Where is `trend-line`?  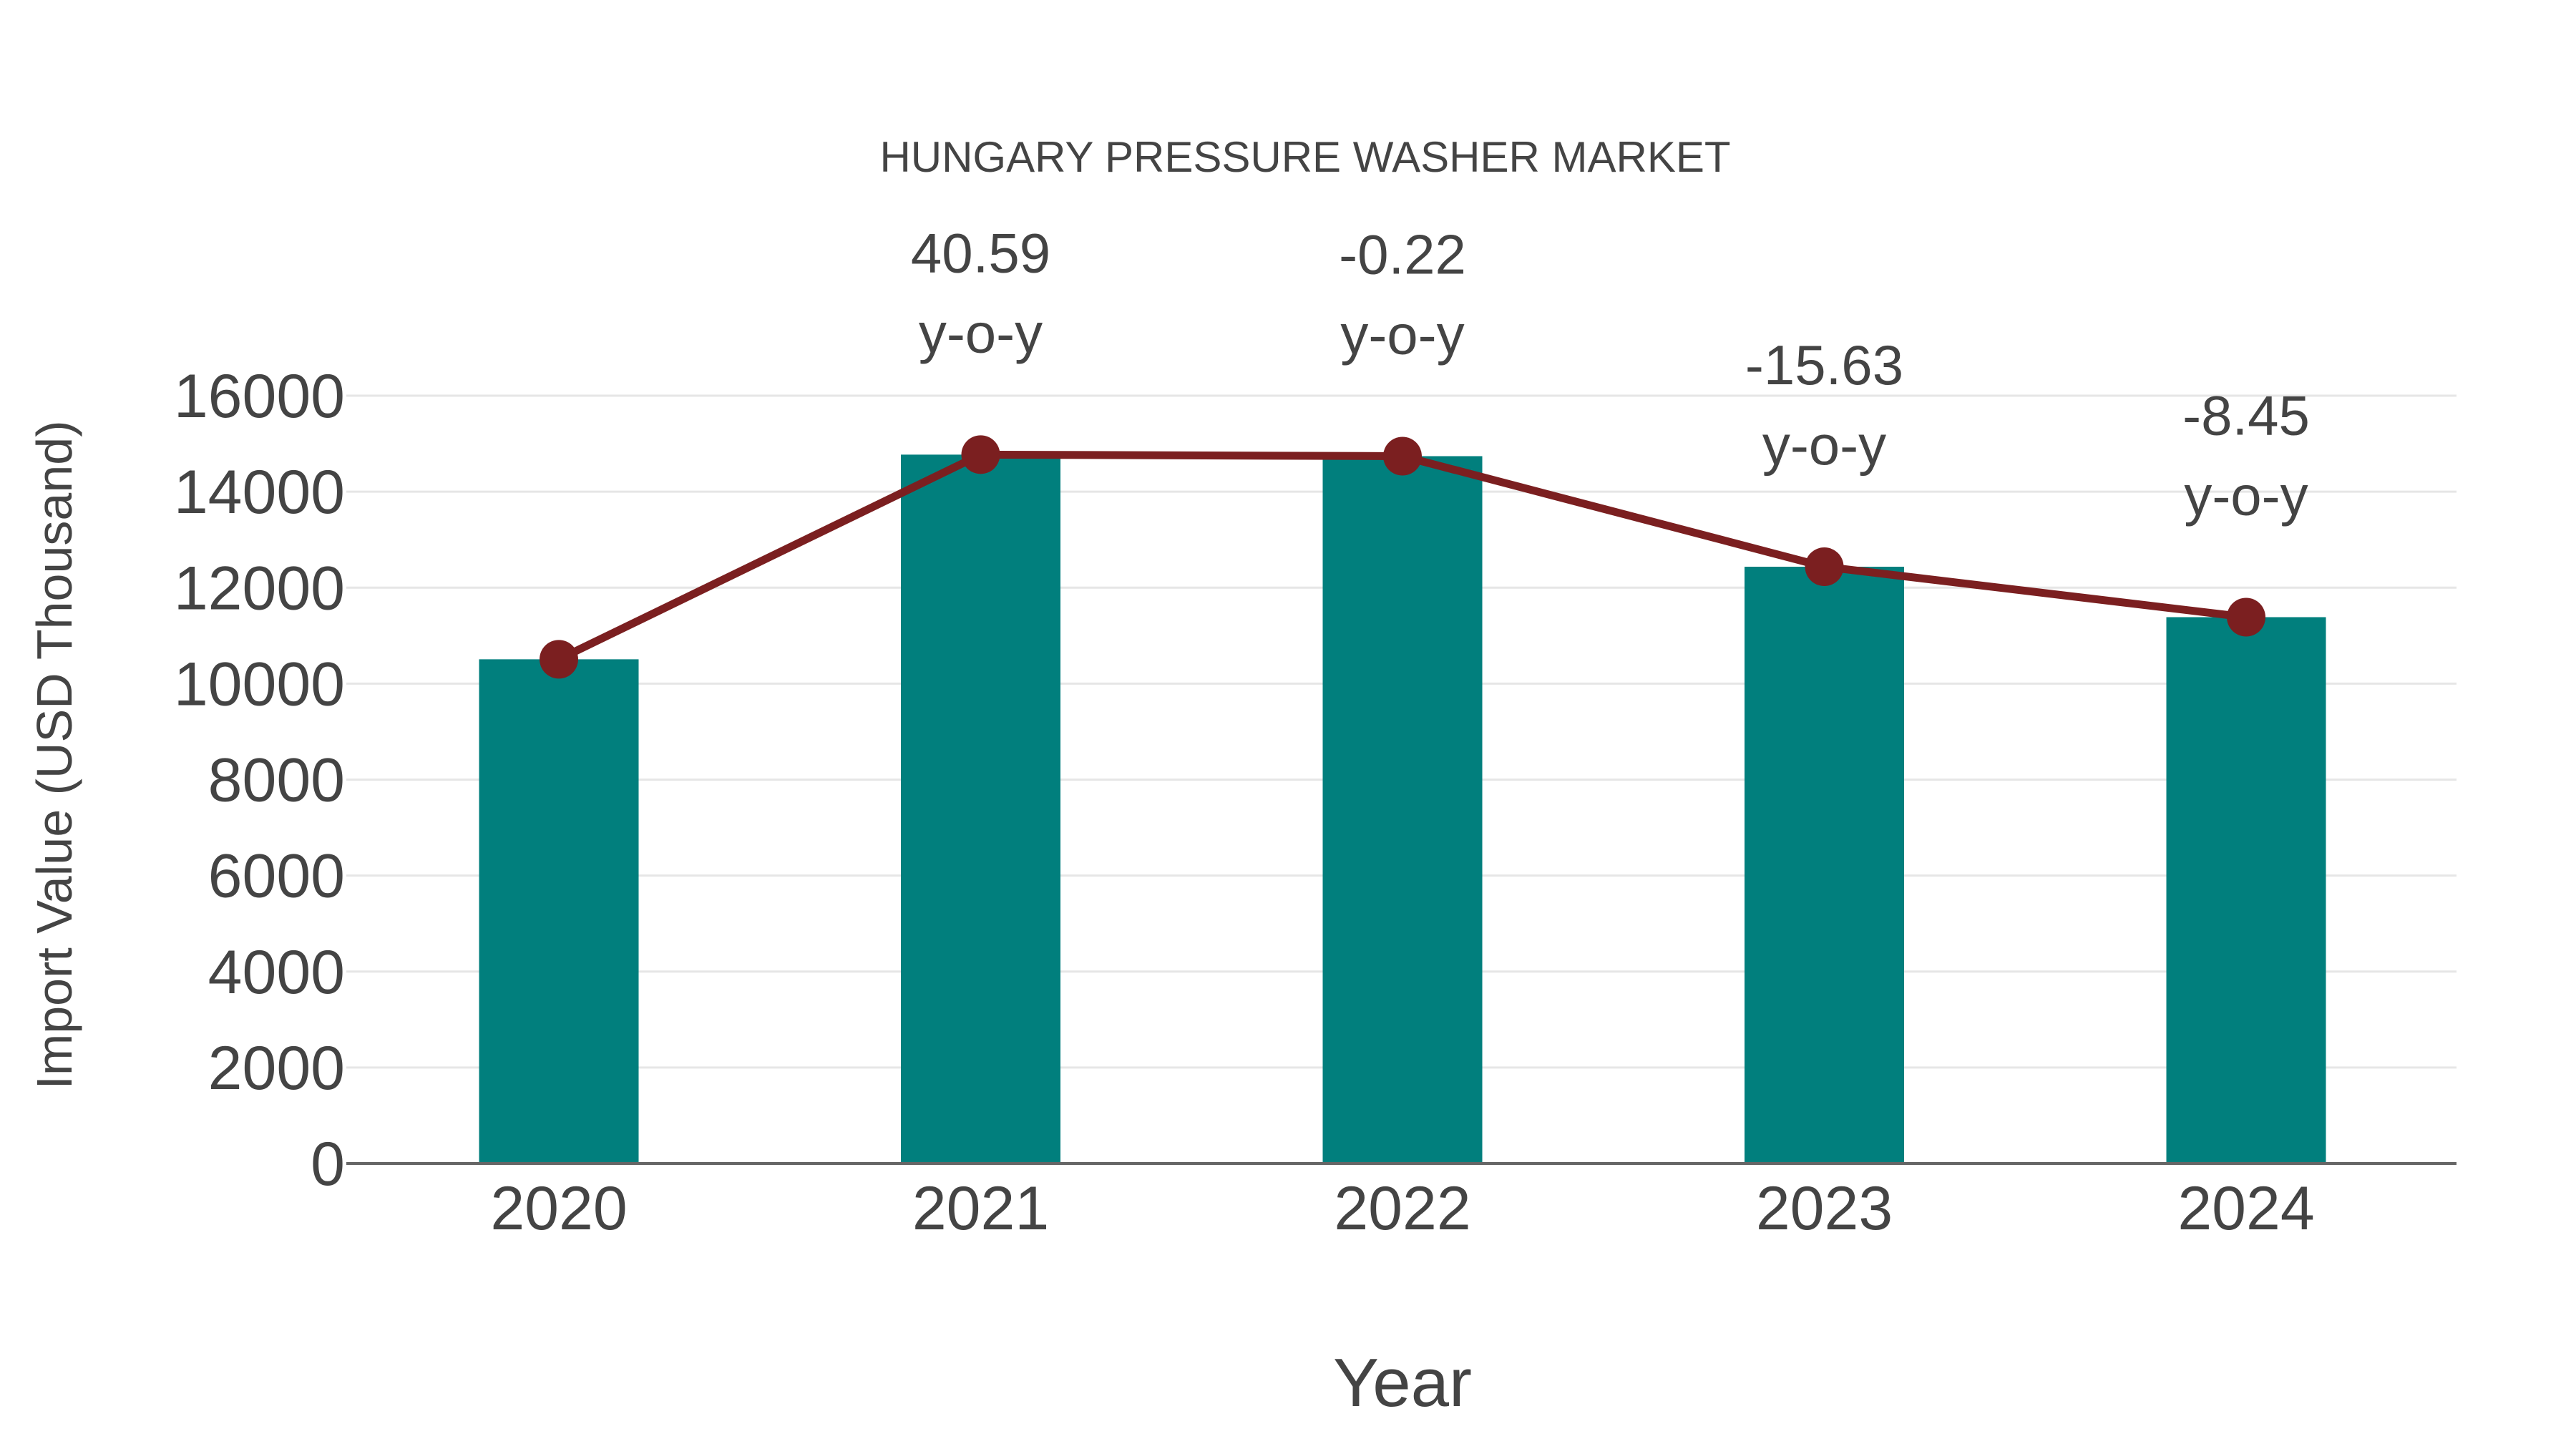
trend-line is located at coordinates (1402, 557).